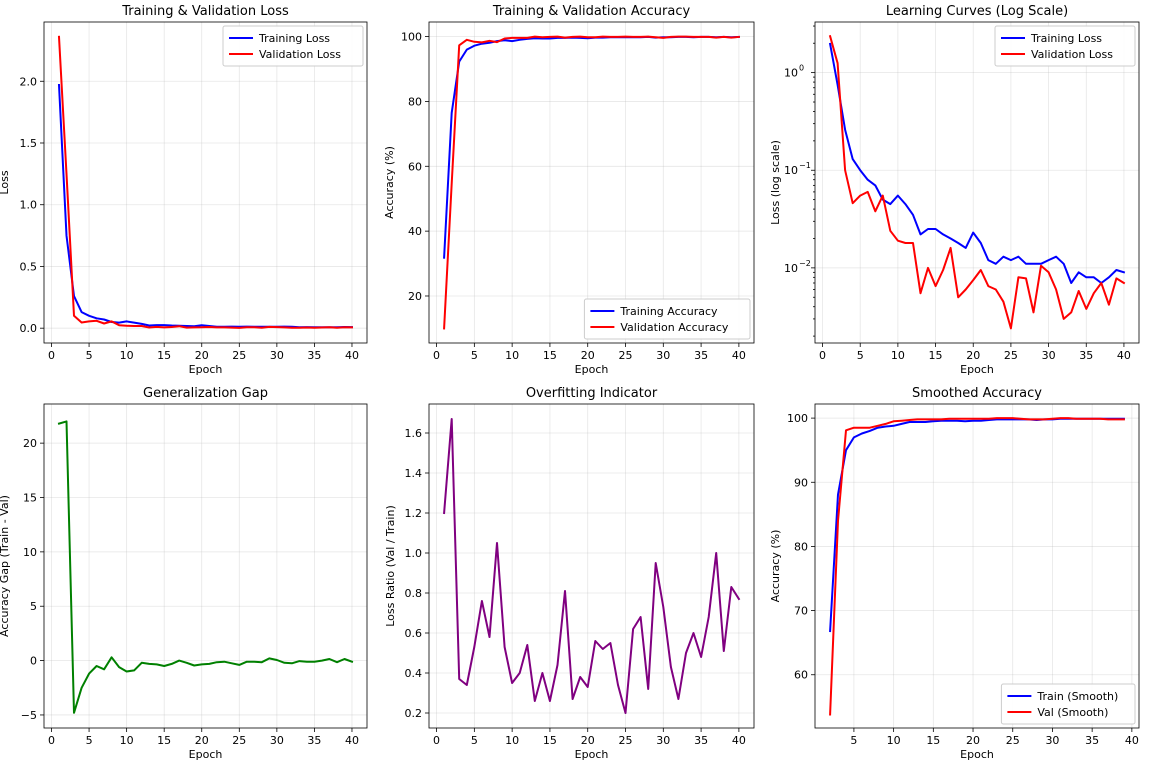 The height and width of the screenshot is (761, 1159). I want to click on y-tick-label: 40, so click(415, 231).